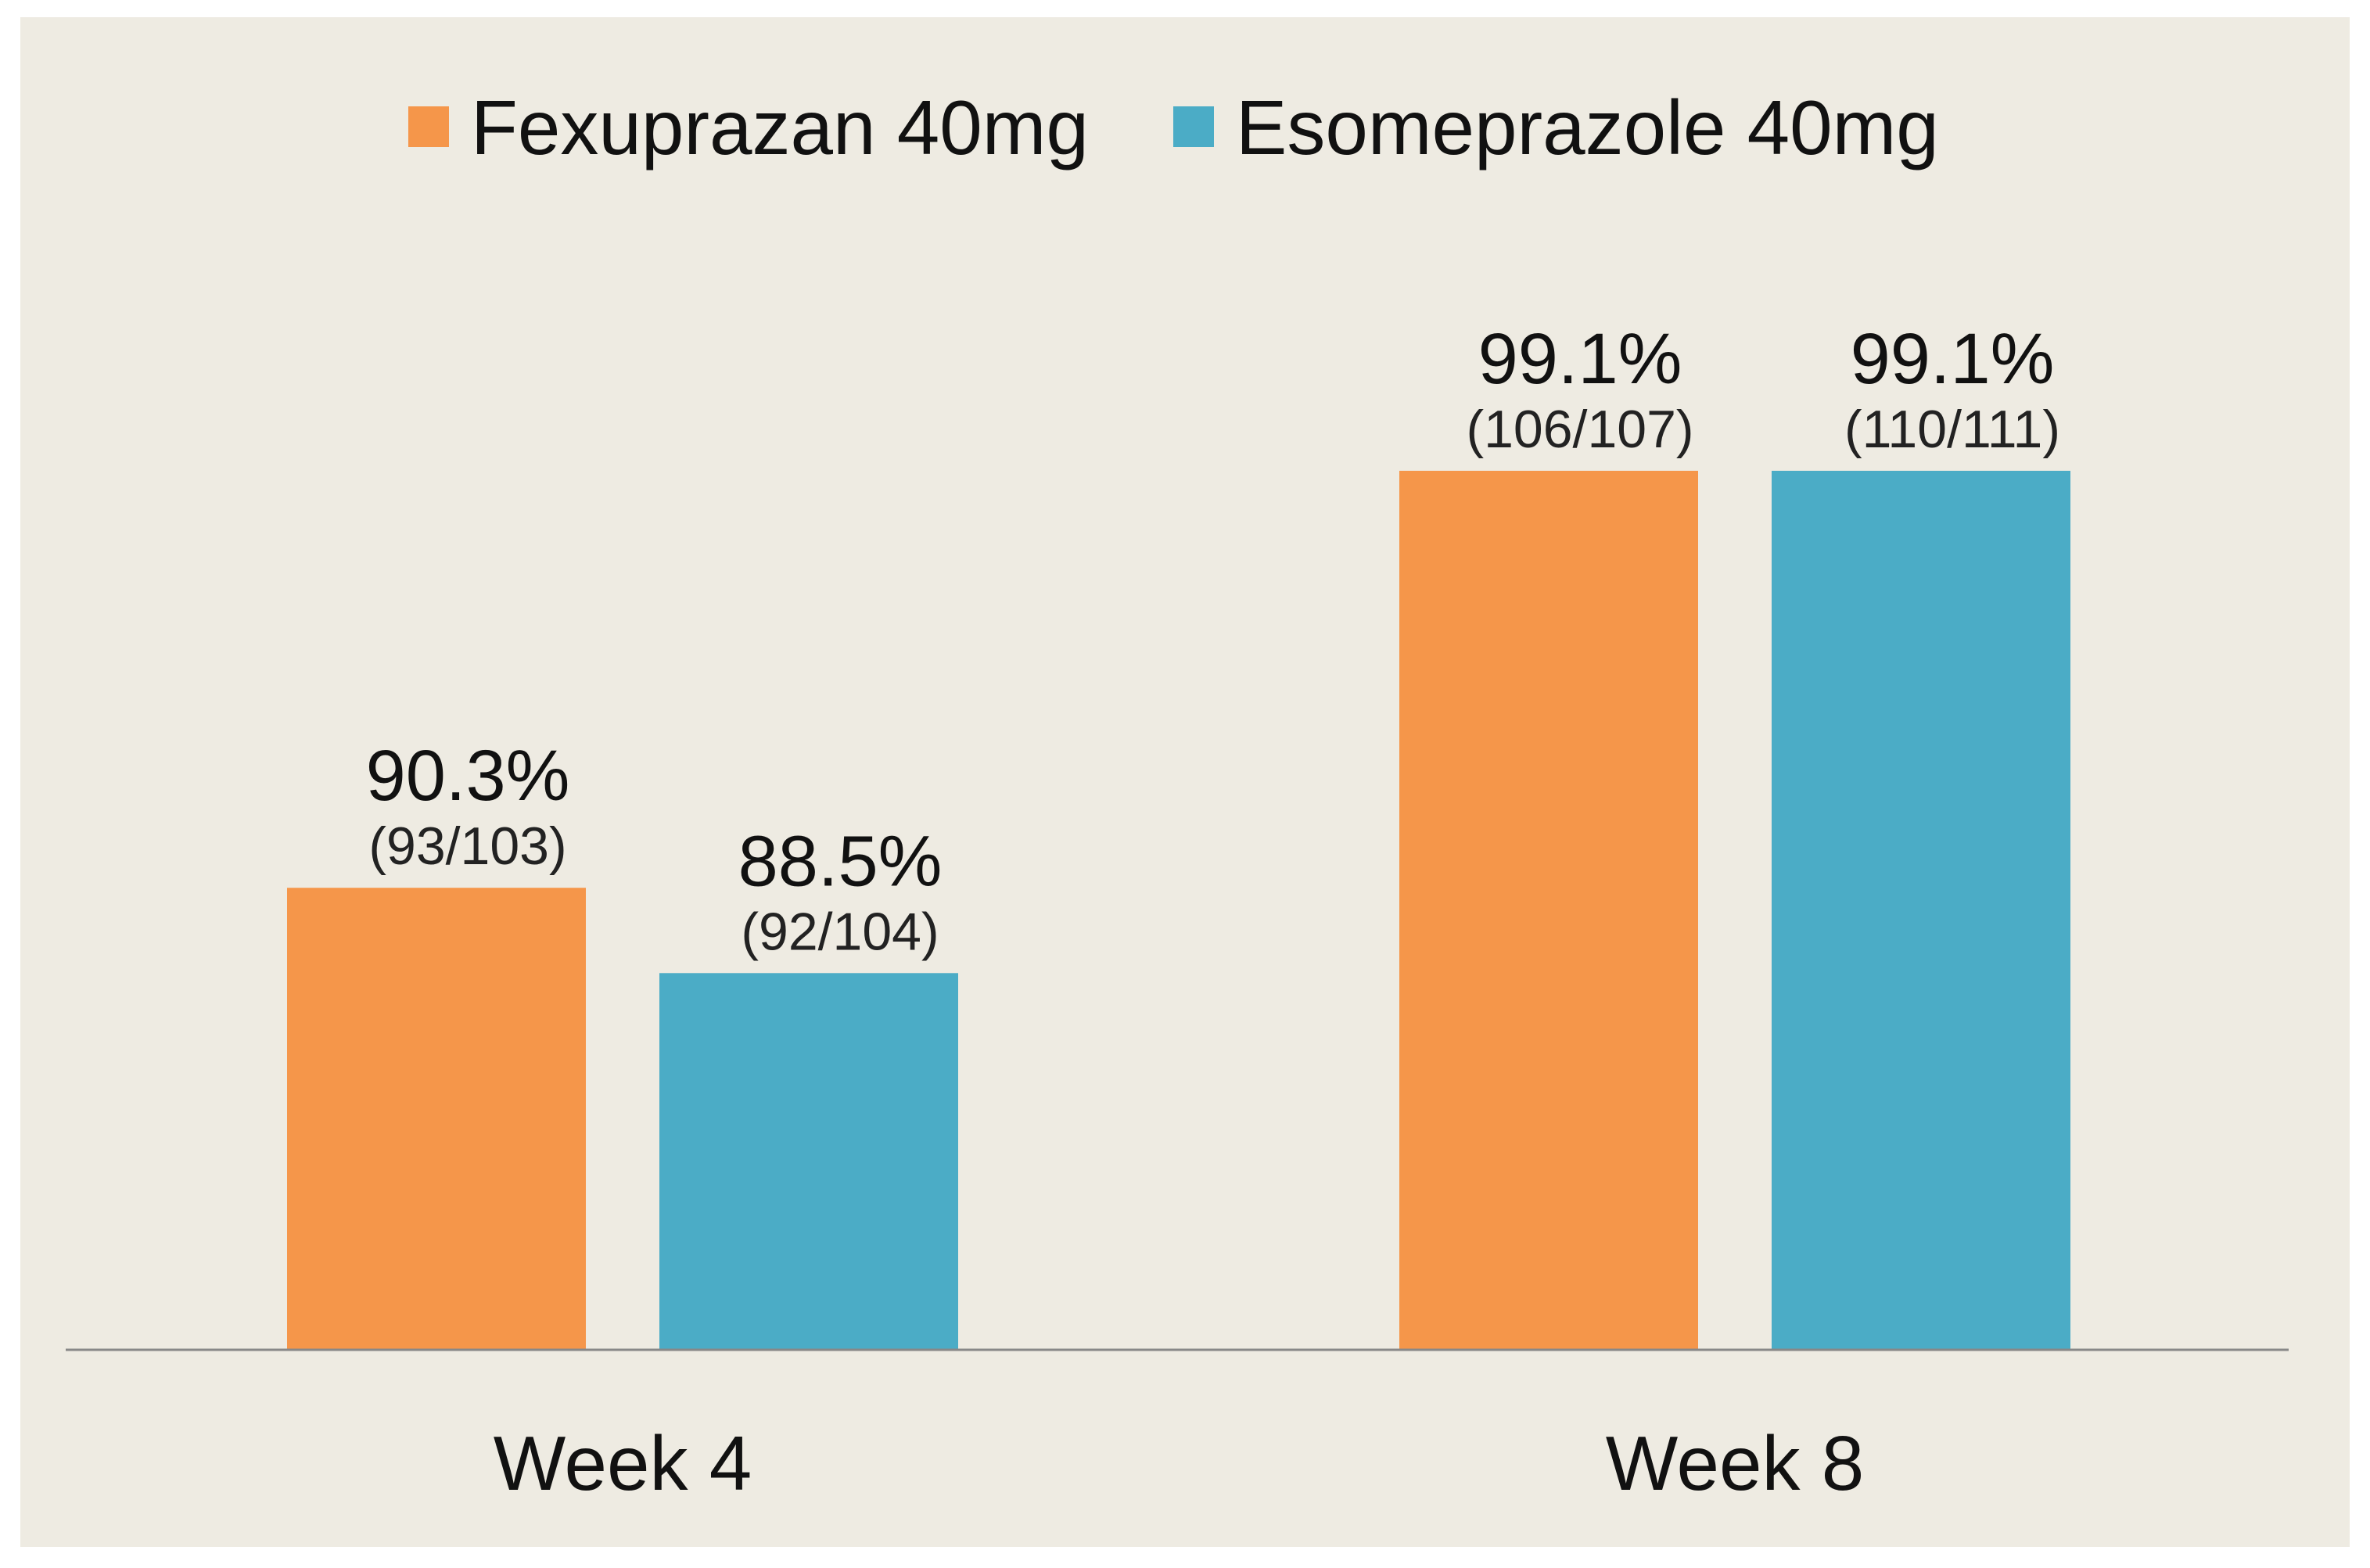  Describe the element at coordinates (1193, 126) in the screenshot. I see `legend-swatch-esomeprazole` at that location.